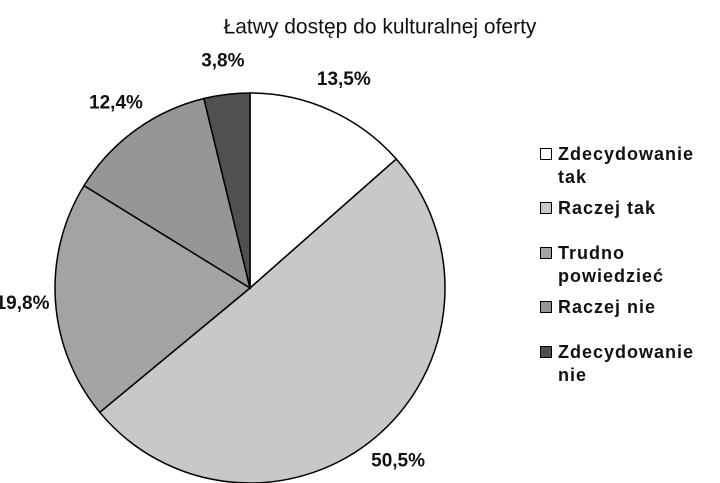  I want to click on legend-item: Zdecydowanie tak, so click(629, 166).